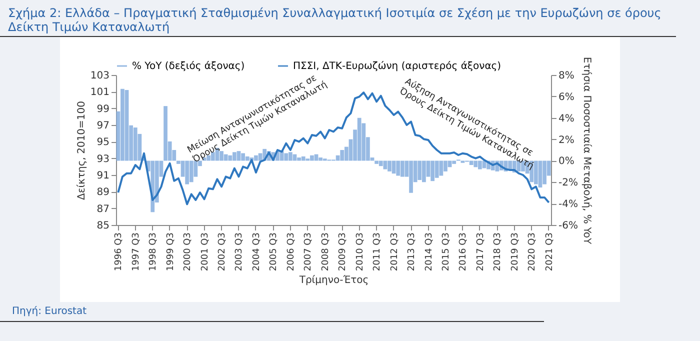  I want to click on x-tick-label: 2016 Q3, so click(463, 252).